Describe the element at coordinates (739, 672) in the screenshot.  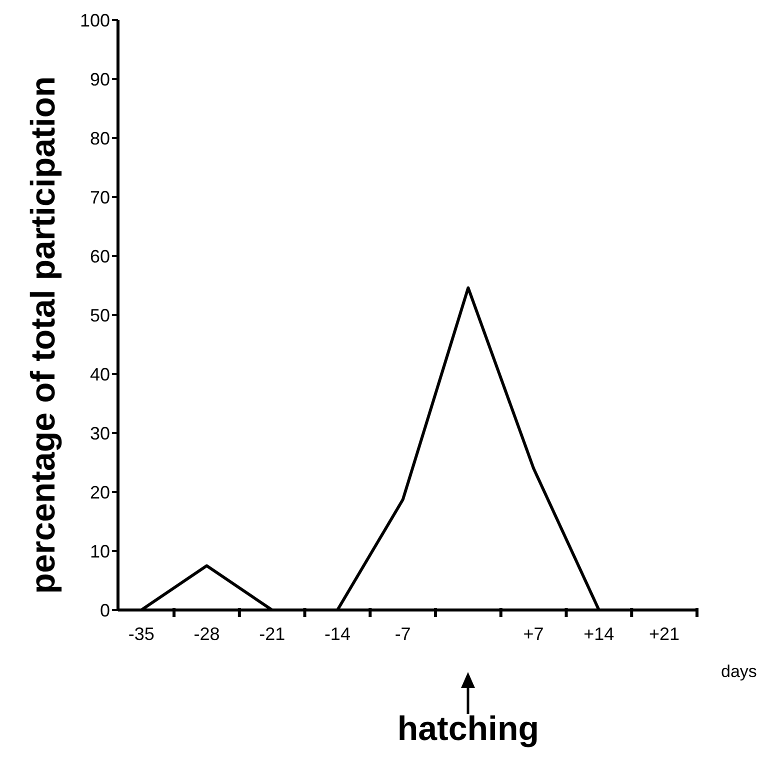
I see `x-axis-title: days` at that location.